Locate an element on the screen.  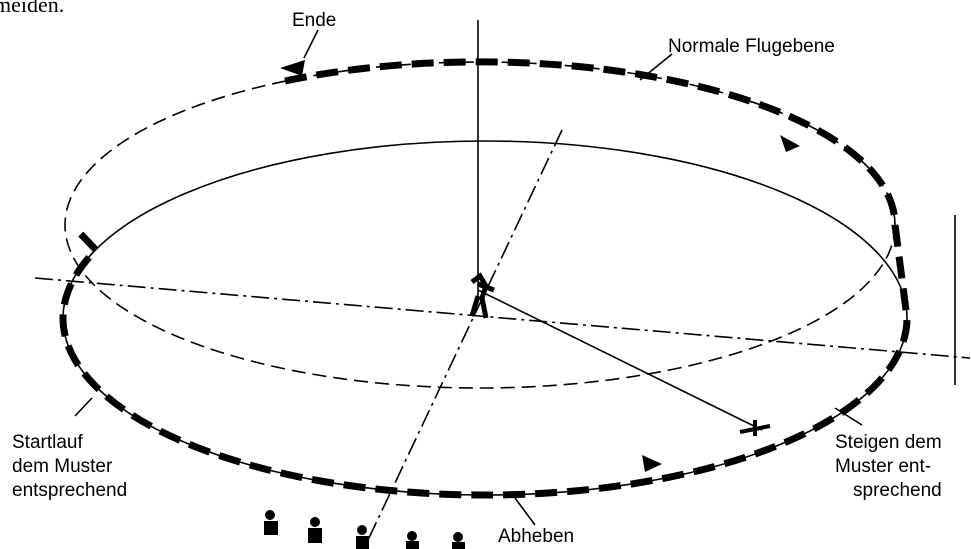
label: Steigen dem is located at coordinates (888, 442).